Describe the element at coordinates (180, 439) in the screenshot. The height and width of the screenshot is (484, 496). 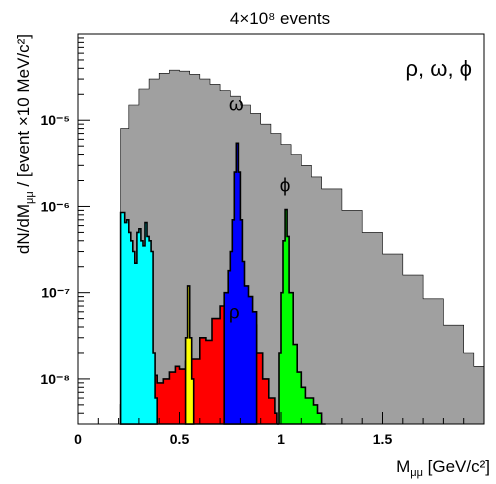
I see `x-tick-label: 0.5` at that location.